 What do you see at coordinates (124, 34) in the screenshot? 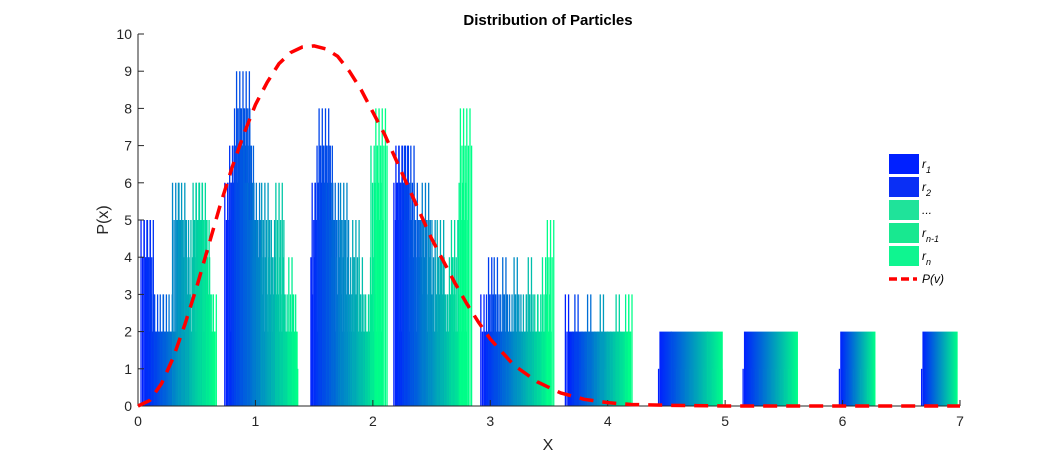
I see `y-tick-label: 10` at bounding box center [124, 34].